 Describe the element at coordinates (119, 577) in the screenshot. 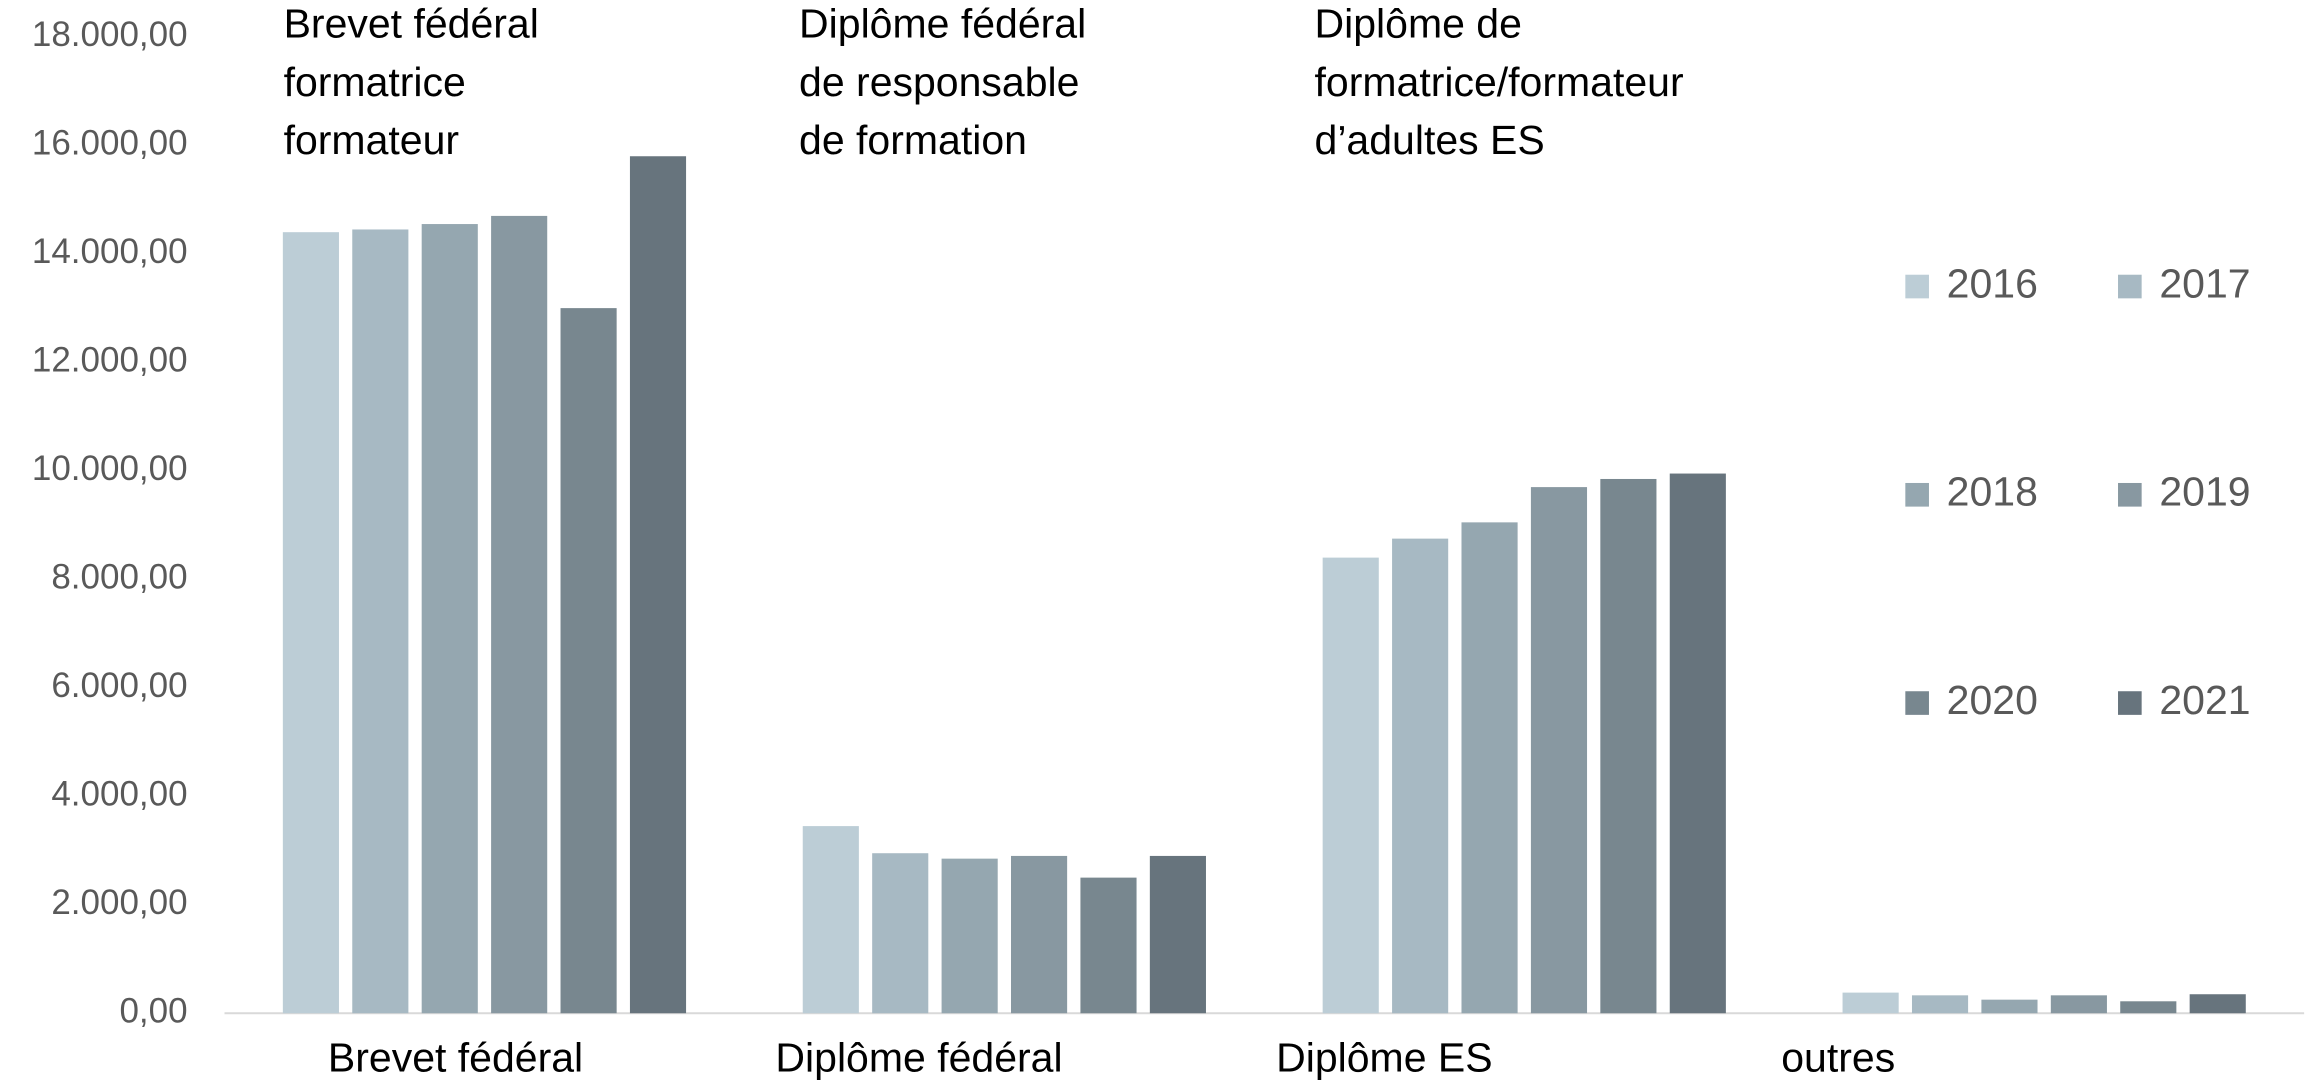

I see `y-tick-label: 8.000,00` at that location.